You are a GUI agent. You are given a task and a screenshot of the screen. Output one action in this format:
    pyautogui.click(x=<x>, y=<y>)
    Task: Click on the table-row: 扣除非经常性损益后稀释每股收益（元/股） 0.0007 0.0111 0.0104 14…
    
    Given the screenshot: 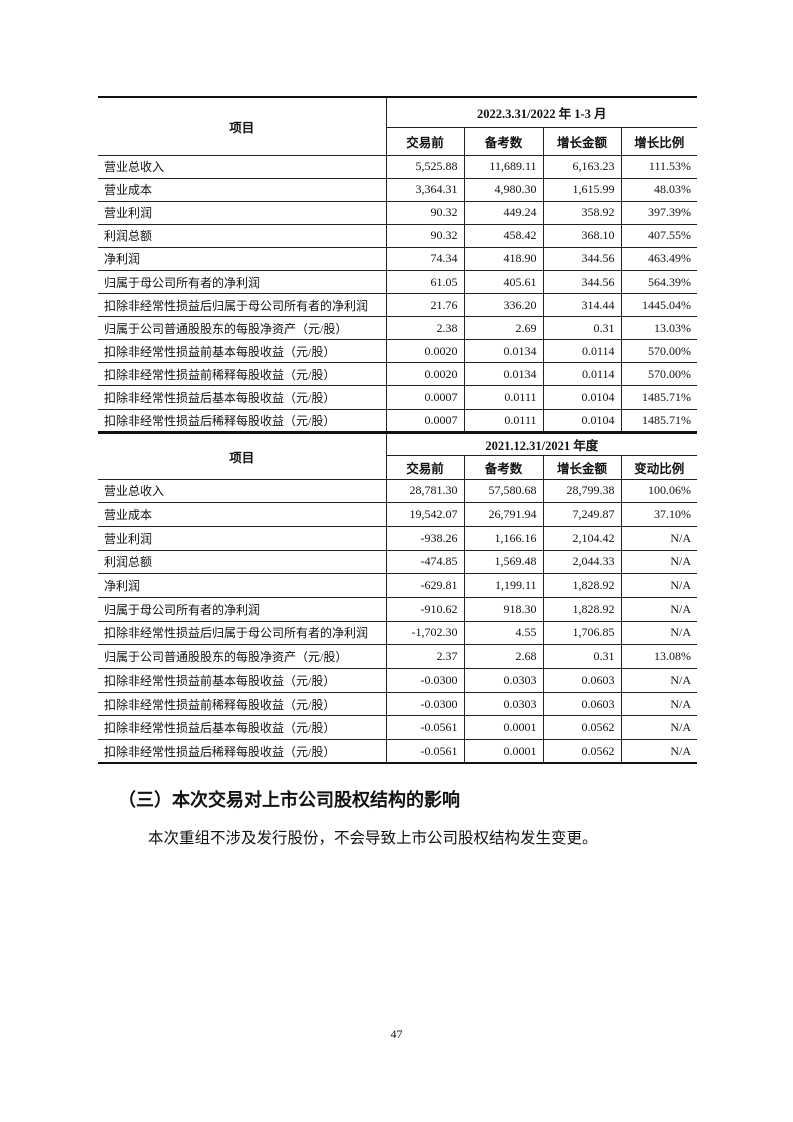 What is the action you would take?
    pyautogui.click(x=398, y=421)
    